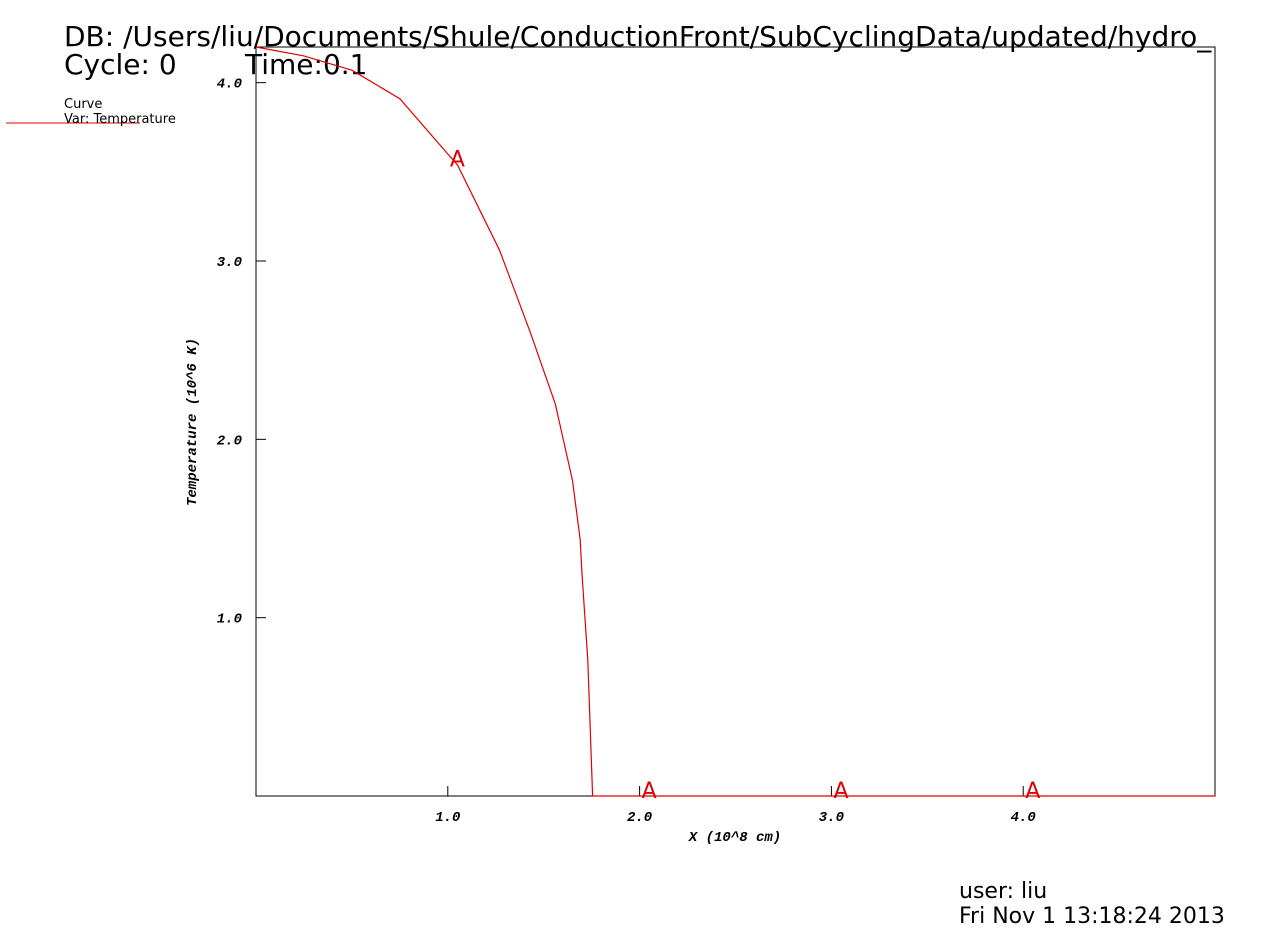  Describe the element at coordinates (229, 441) in the screenshot. I see `y-tick-label: 2.0` at that location.